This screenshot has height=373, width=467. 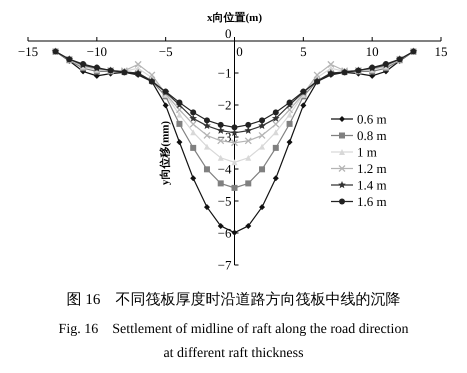 I want to click on y-tick-label: −7, so click(x=225, y=265).